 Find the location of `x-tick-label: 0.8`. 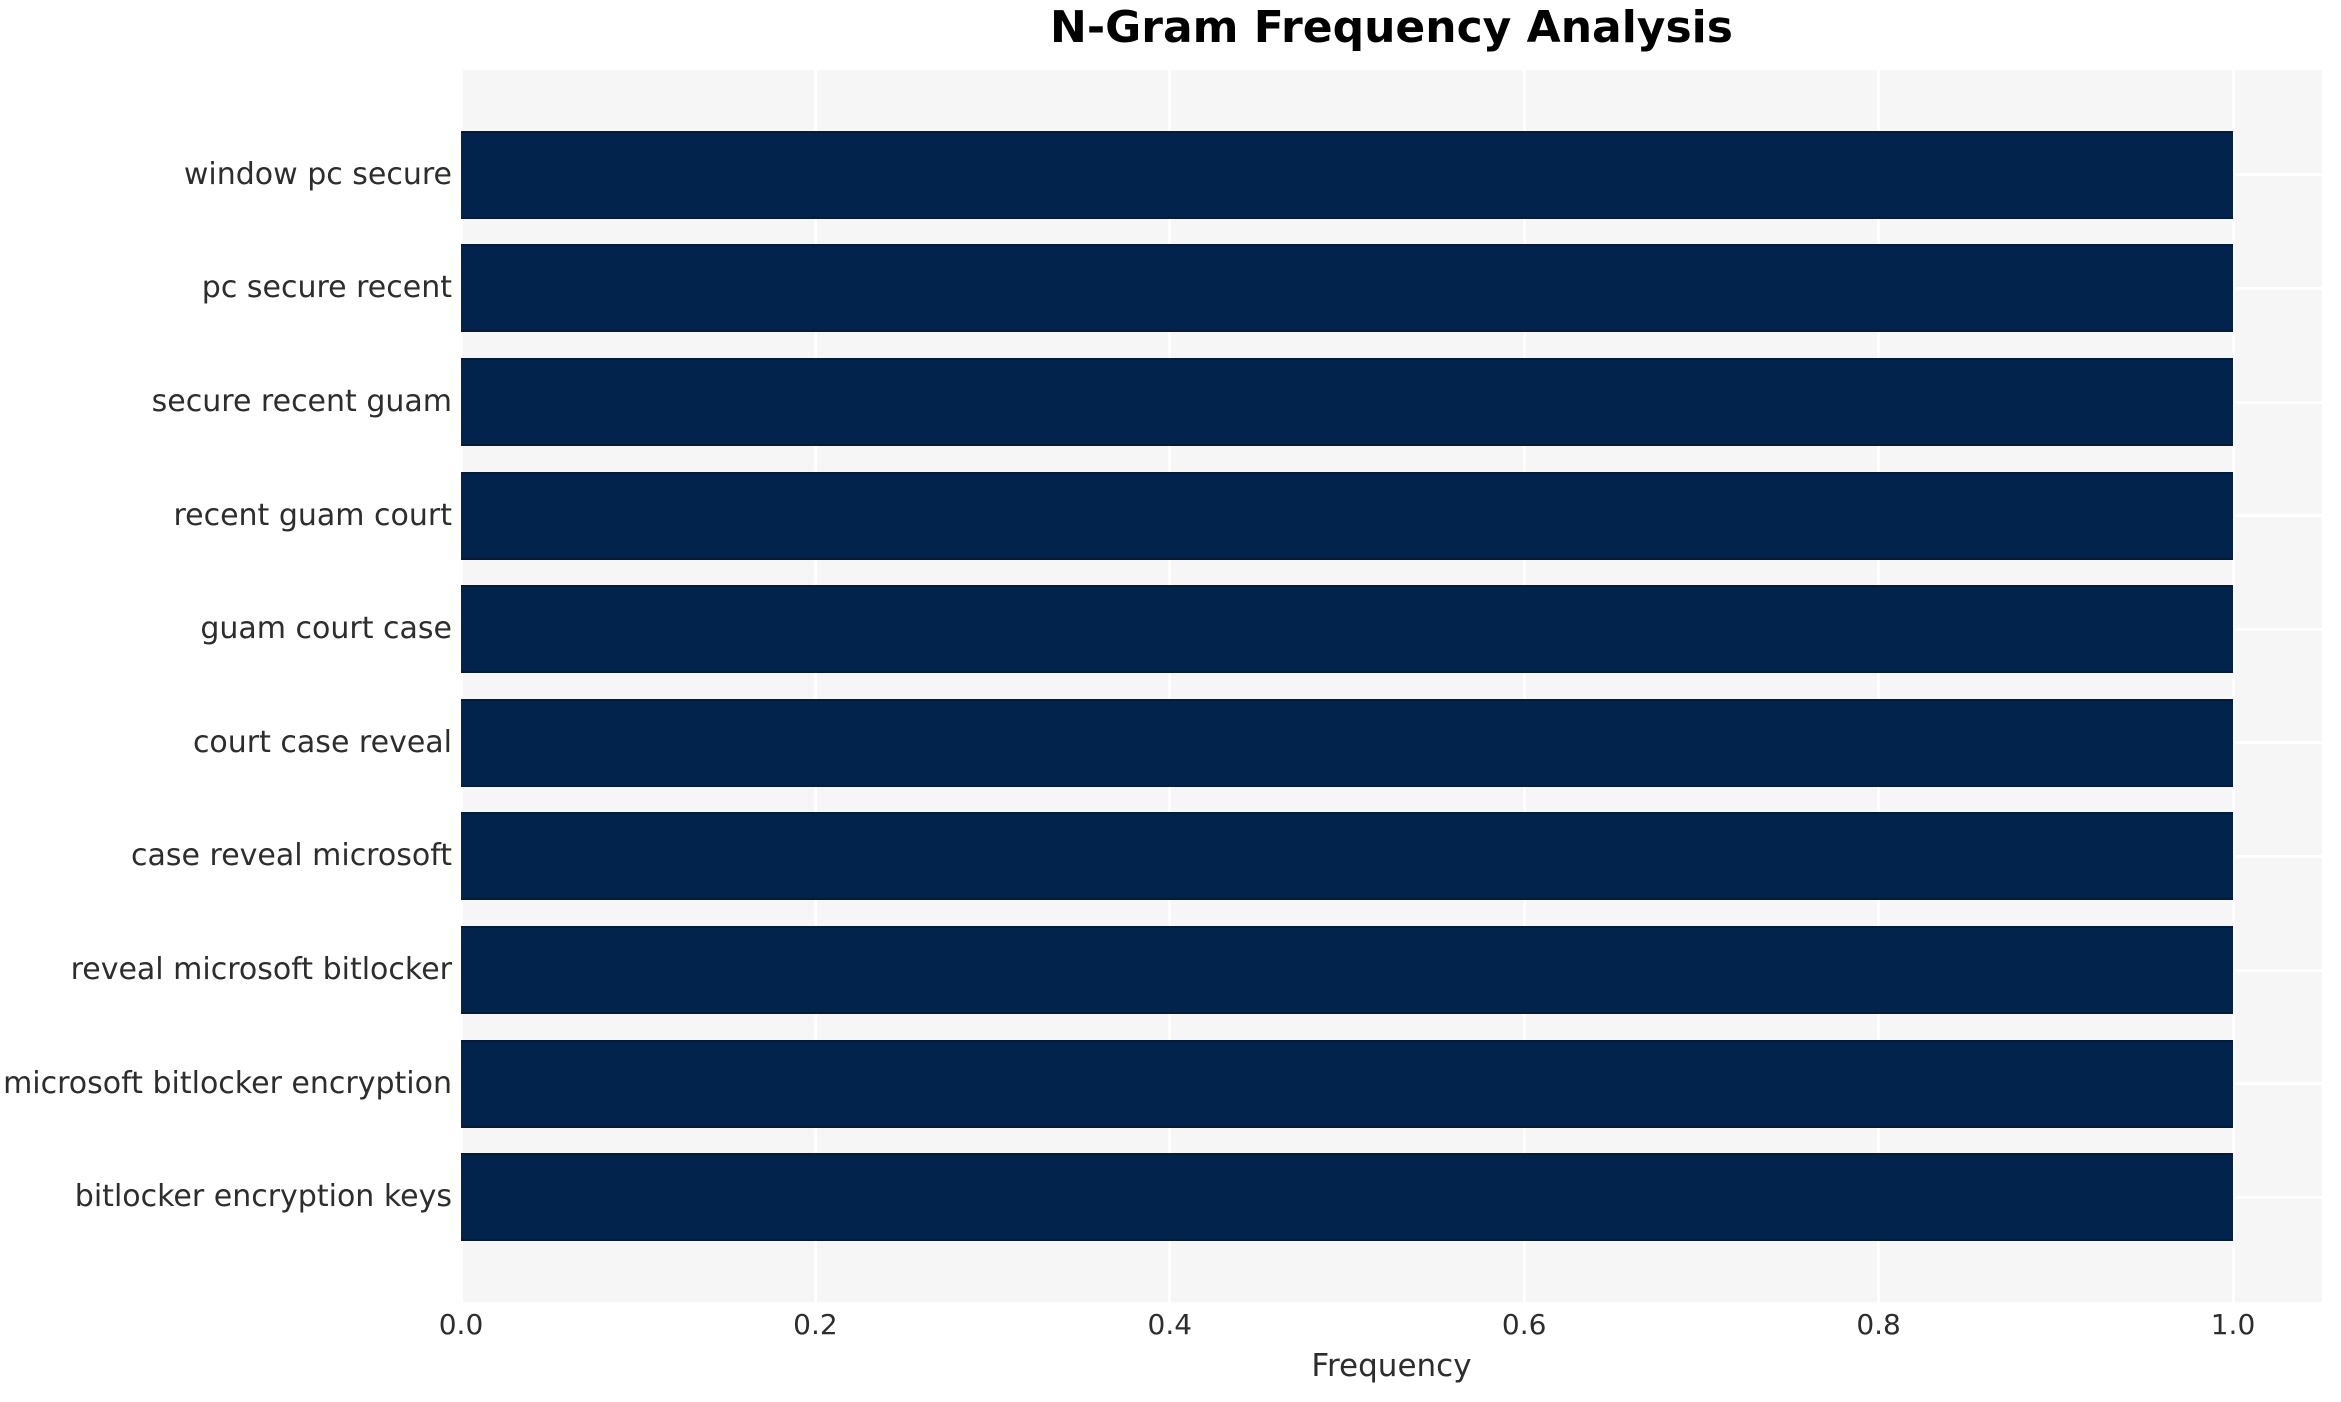

x-tick-label: 0.8 is located at coordinates (1878, 1324).